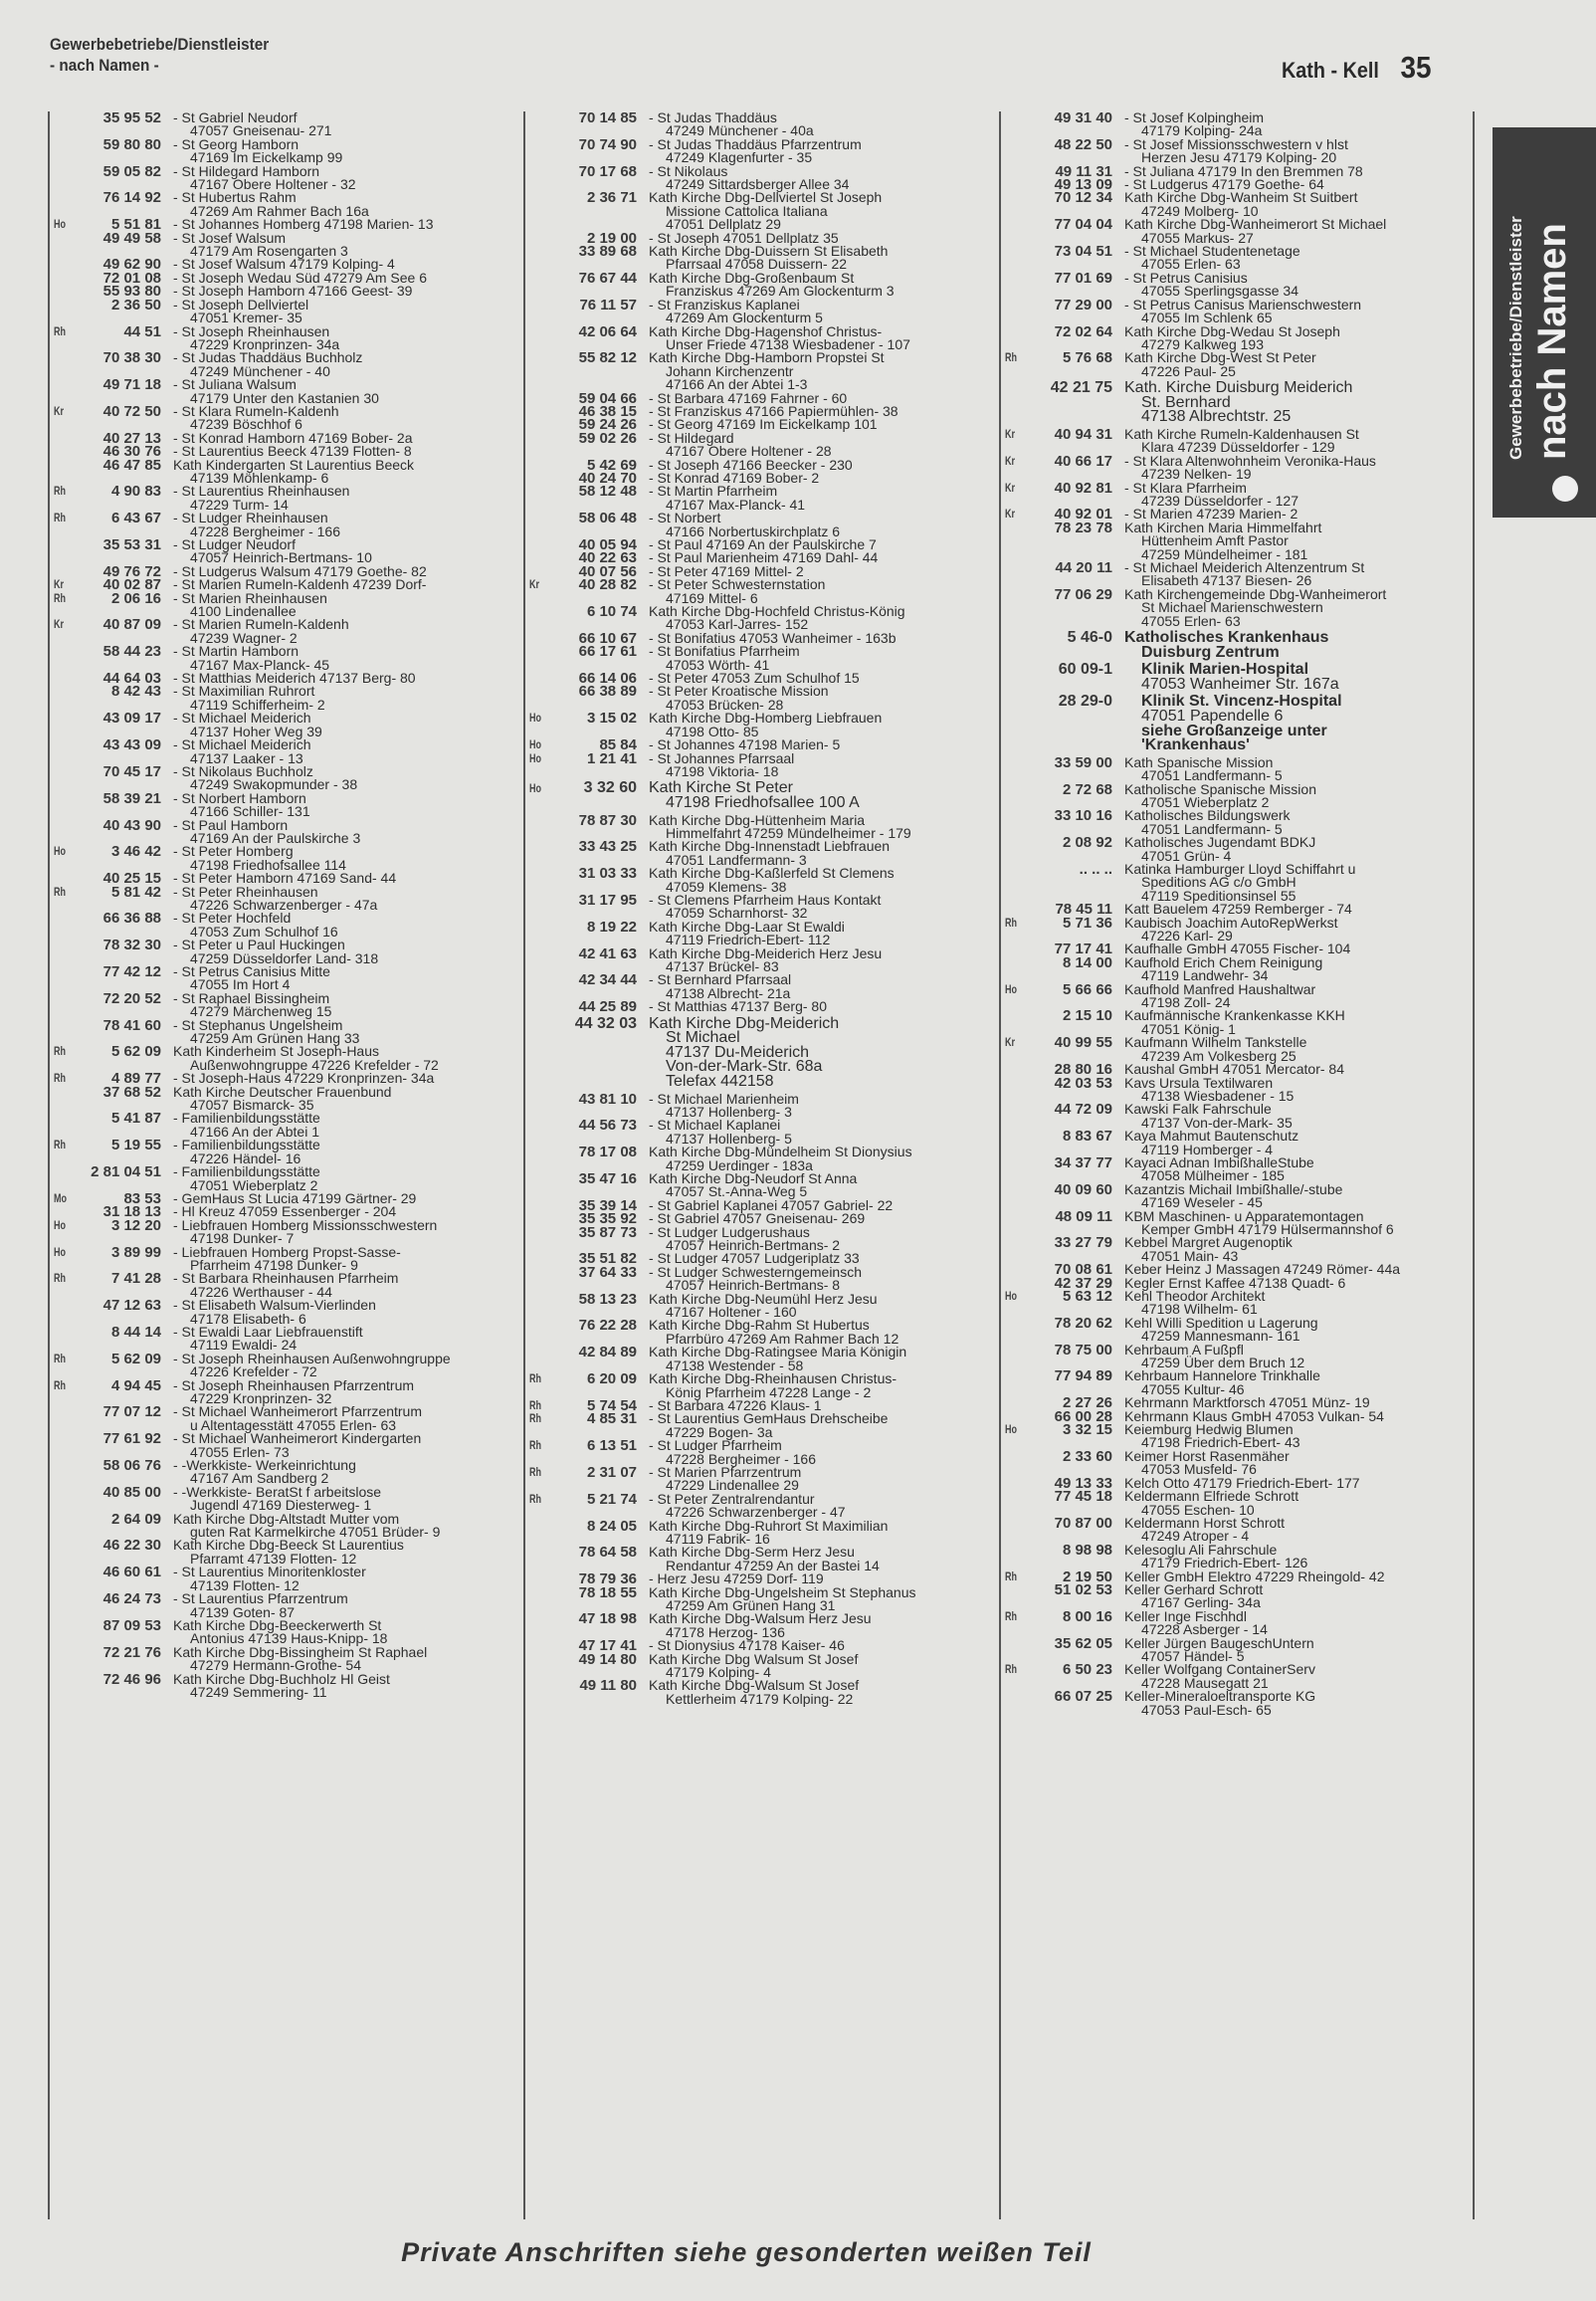 The image size is (1596, 2301). I want to click on entry-text: - St Joseph 47051 Dellplatz 35, so click(824, 237).